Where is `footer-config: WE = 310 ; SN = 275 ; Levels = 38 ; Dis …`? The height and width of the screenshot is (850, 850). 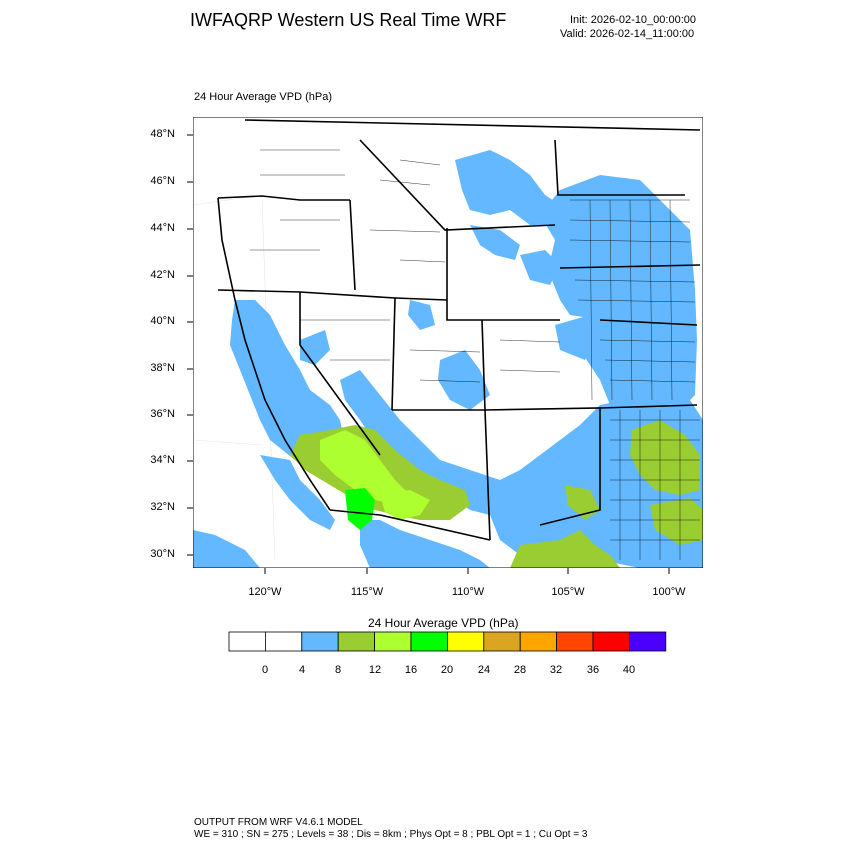 footer-config: WE = 310 ; SN = 275 ; Levels = 38 ; Dis … is located at coordinates (391, 834).